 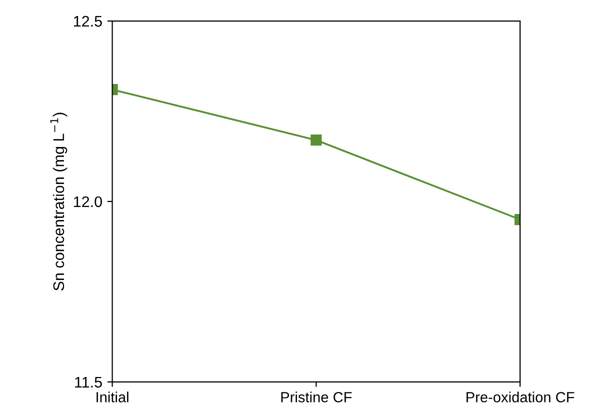 What do you see at coordinates (59, 201) in the screenshot?
I see `y-axis-title: Sn concentration (mg L$^{−1}$)` at bounding box center [59, 201].